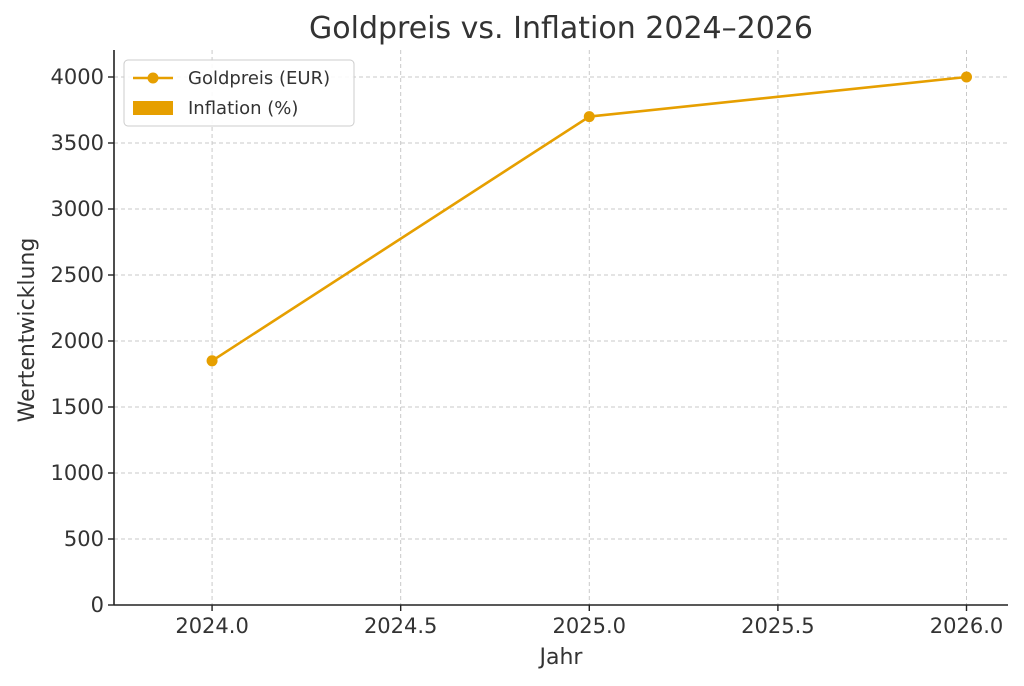 Image resolution: width=1024 pixels, height=686 pixels. I want to click on x-axis-label: Jahr, so click(561, 657).